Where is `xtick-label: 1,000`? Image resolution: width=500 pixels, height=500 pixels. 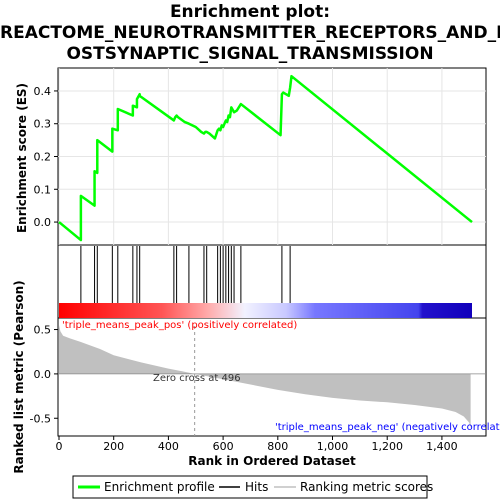 xtick-label: 1,000 is located at coordinates (333, 446).